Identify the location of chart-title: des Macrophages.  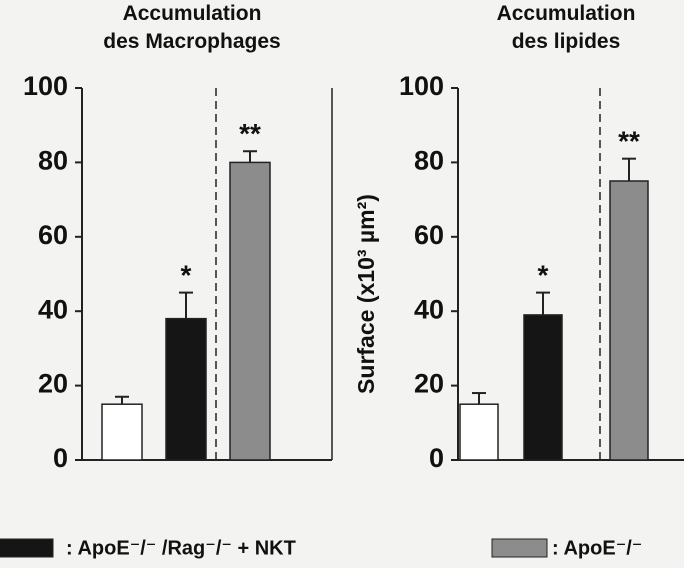
(191, 41).